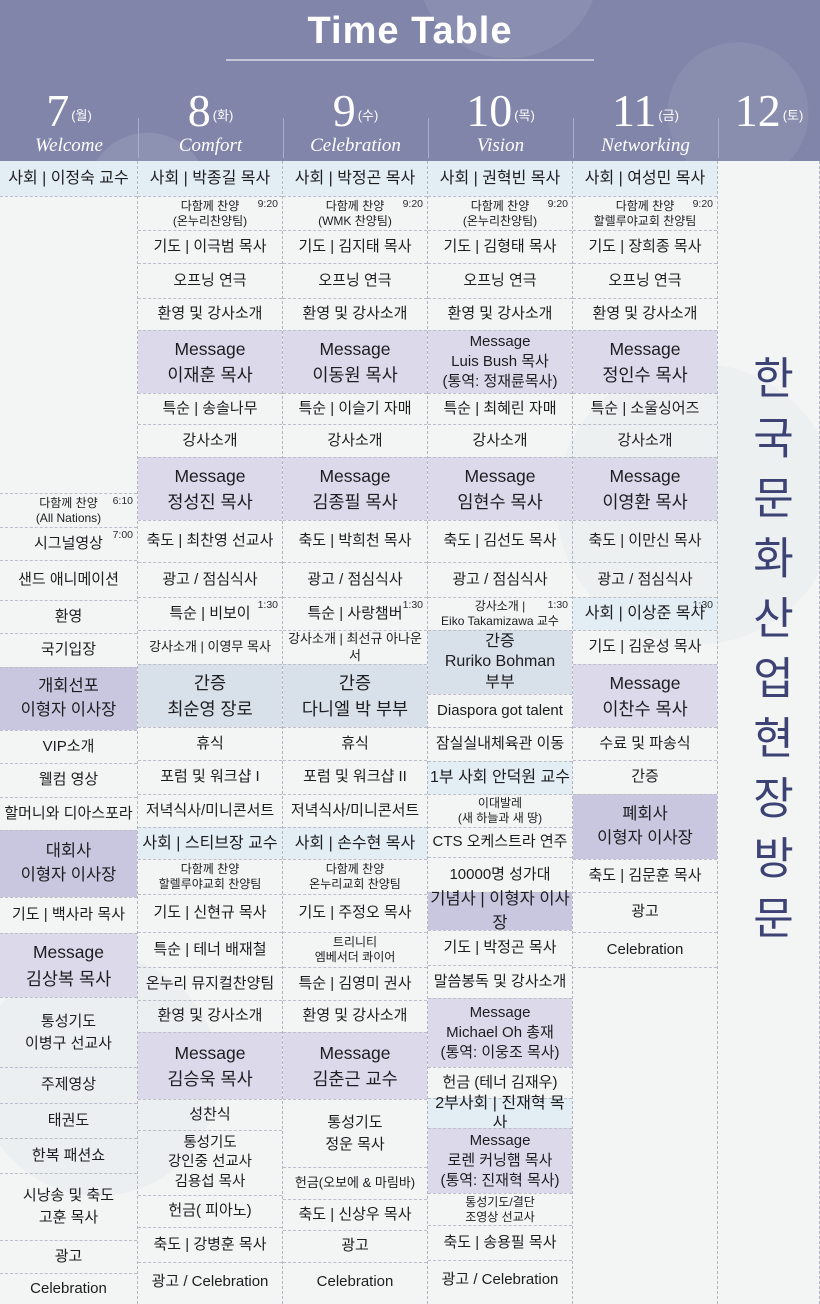  Describe the element at coordinates (69, 145) in the screenshot. I see `day-theme: Welcome` at that location.